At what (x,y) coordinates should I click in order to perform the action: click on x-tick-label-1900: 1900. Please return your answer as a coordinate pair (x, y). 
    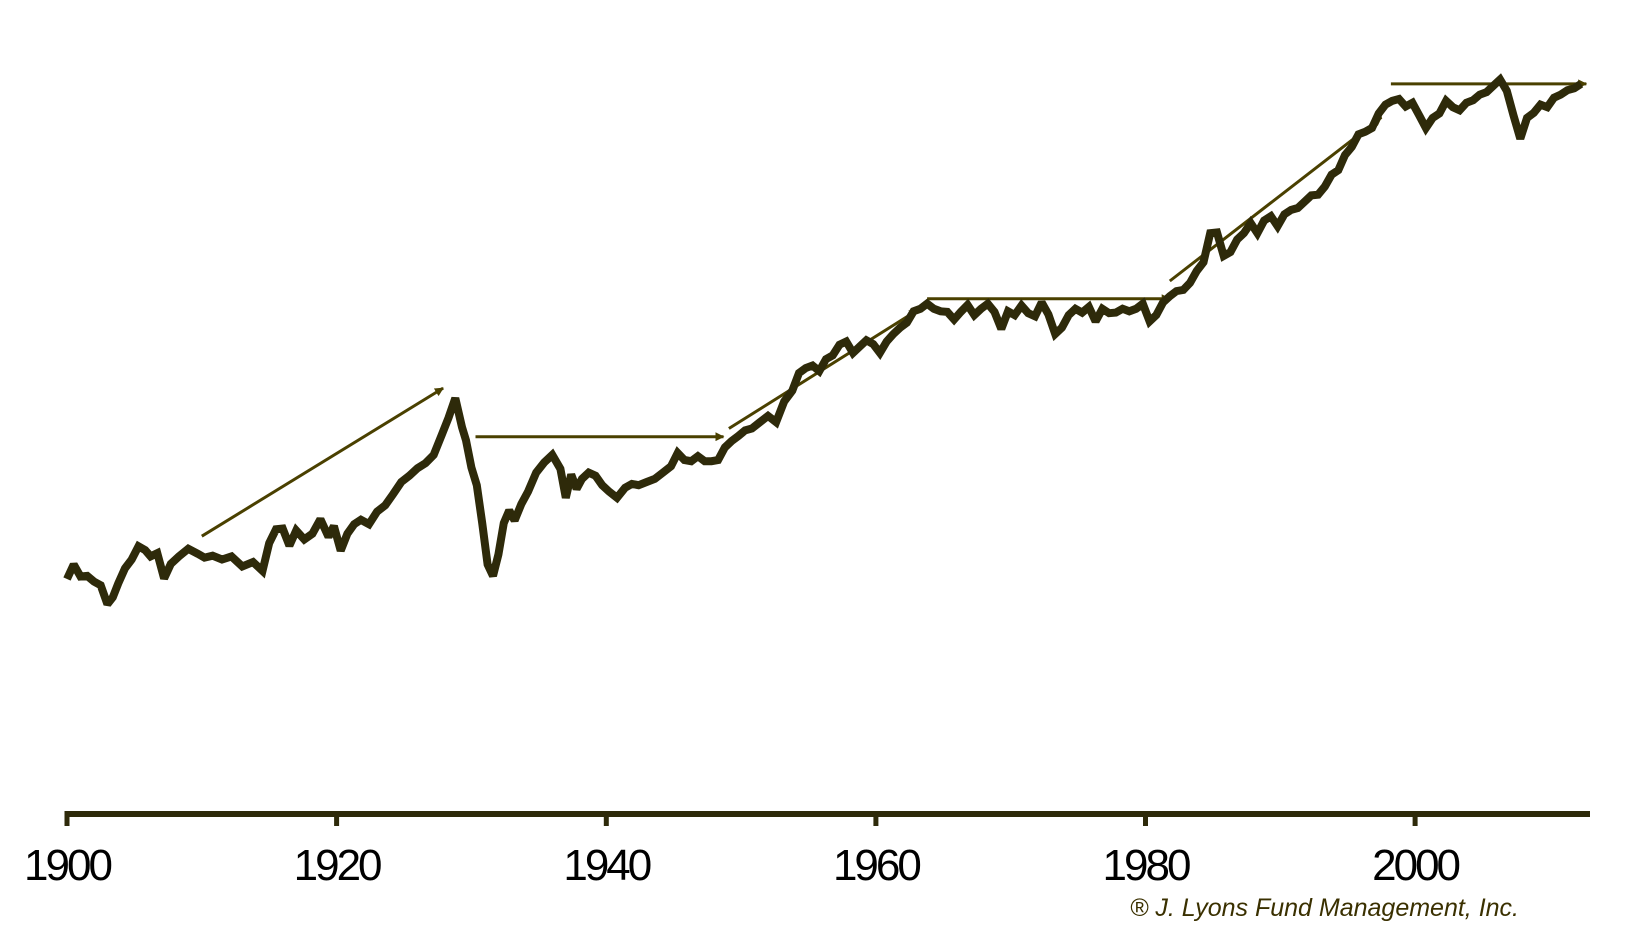
    Looking at the image, I should click on (67, 865).